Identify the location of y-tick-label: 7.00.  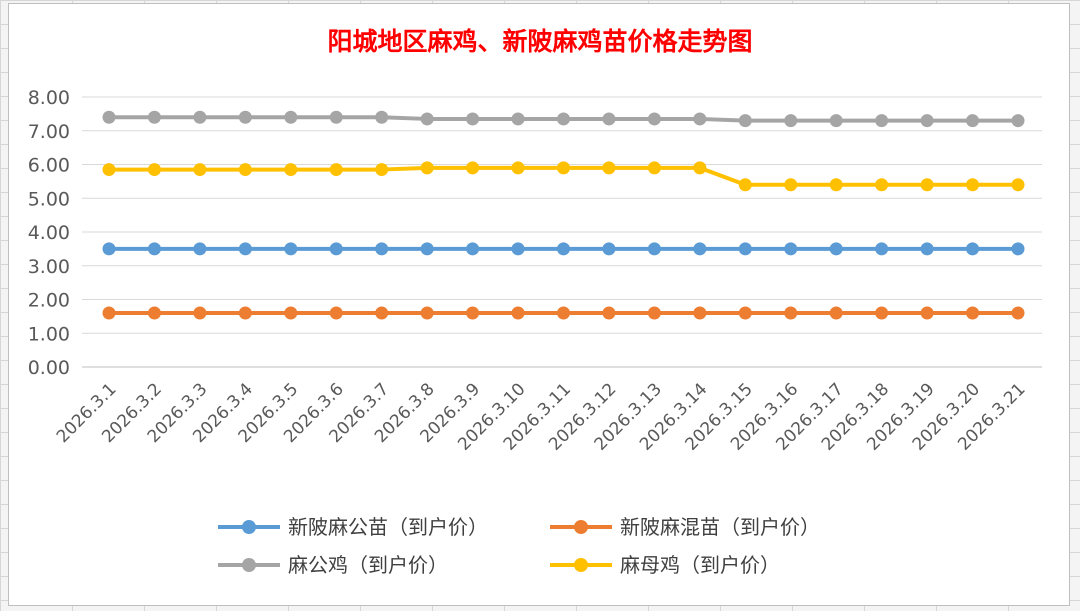
(49, 132).